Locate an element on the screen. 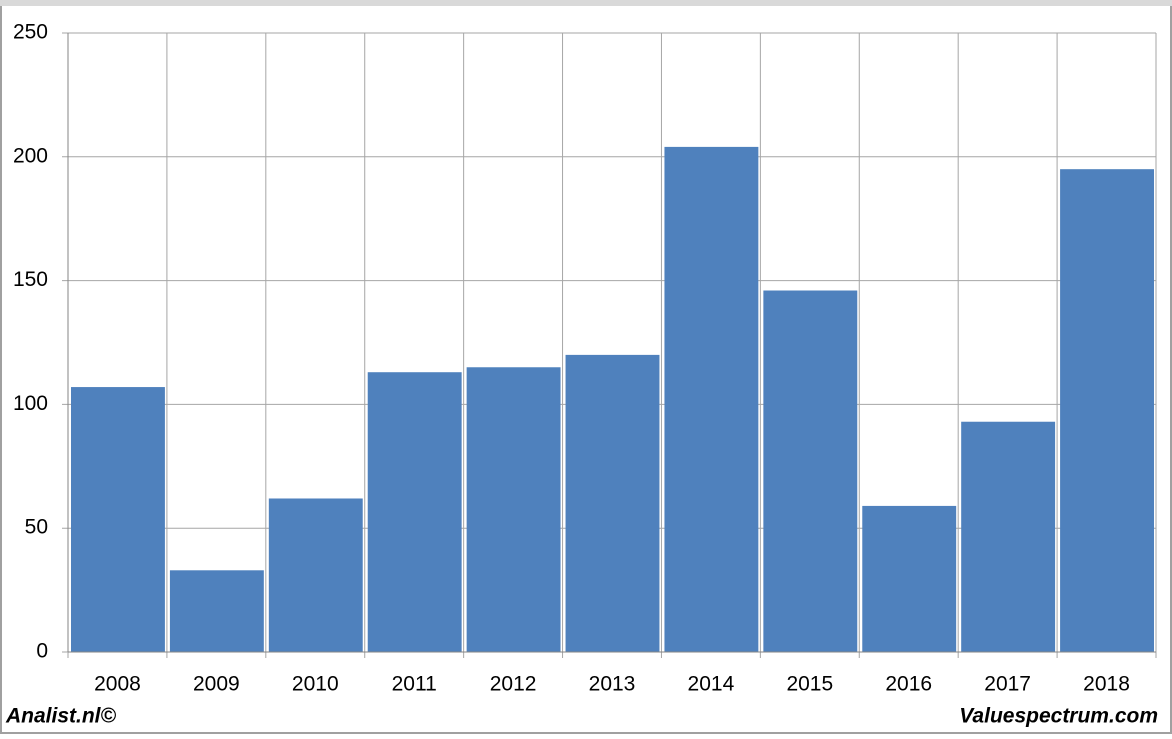 The image size is (1172, 739). x-tick-label: 2008 is located at coordinates (117, 684).